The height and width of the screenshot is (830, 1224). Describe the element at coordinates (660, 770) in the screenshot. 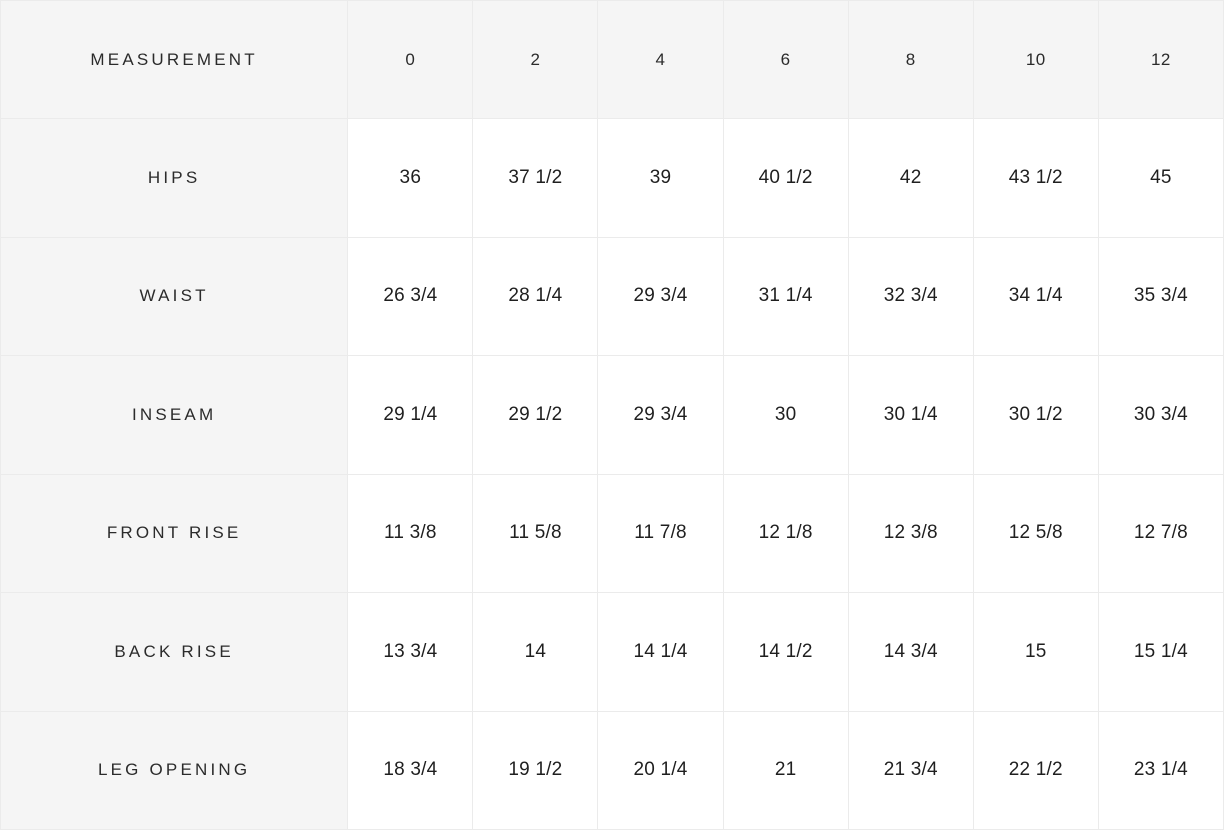

I see `cell-leg-opening-4: 20 1/4` at that location.